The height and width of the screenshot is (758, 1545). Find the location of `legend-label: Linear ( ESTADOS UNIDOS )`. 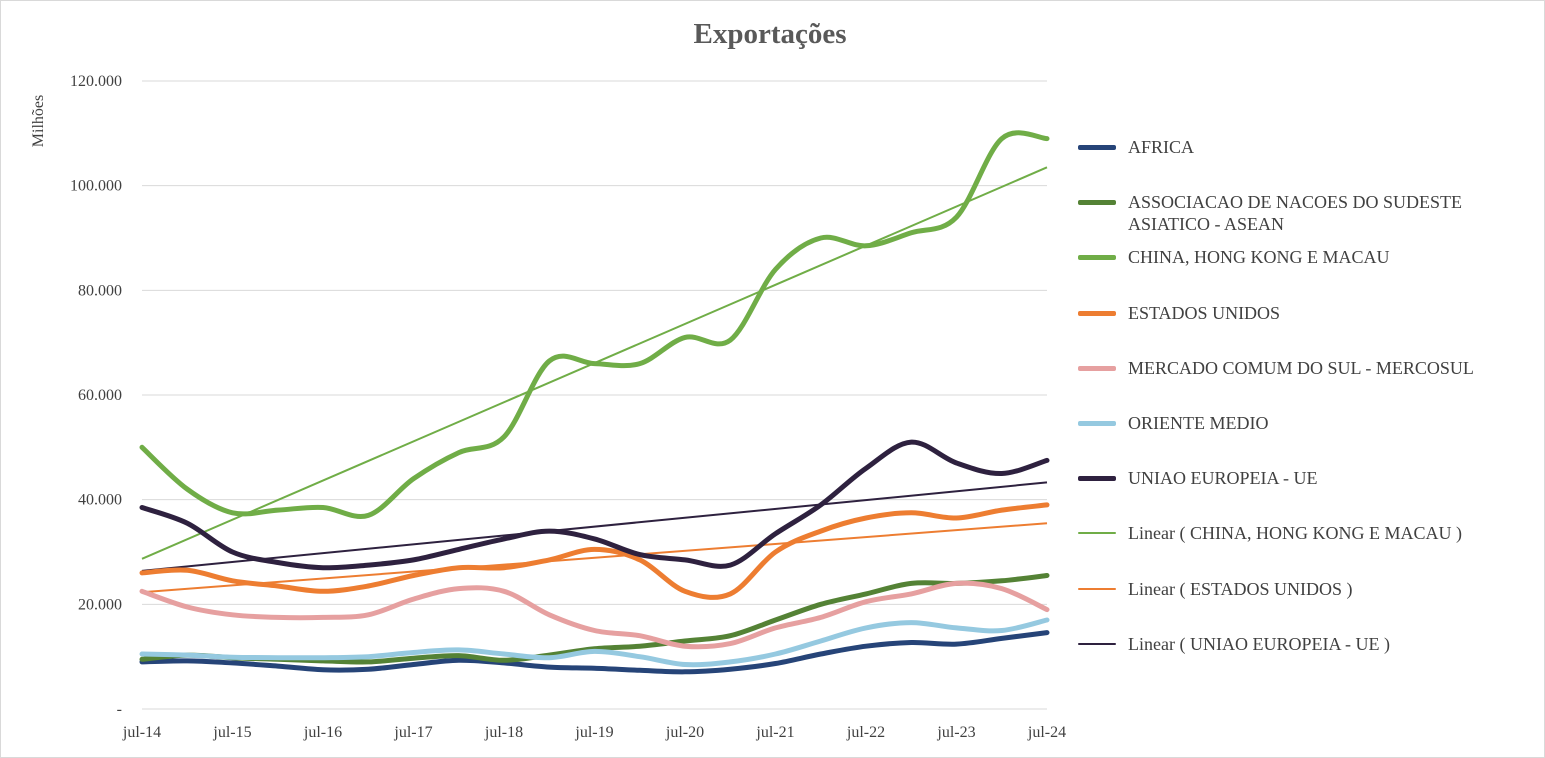

legend-label: Linear ( ESTADOS UNIDOS ) is located at coordinates (1240, 589).